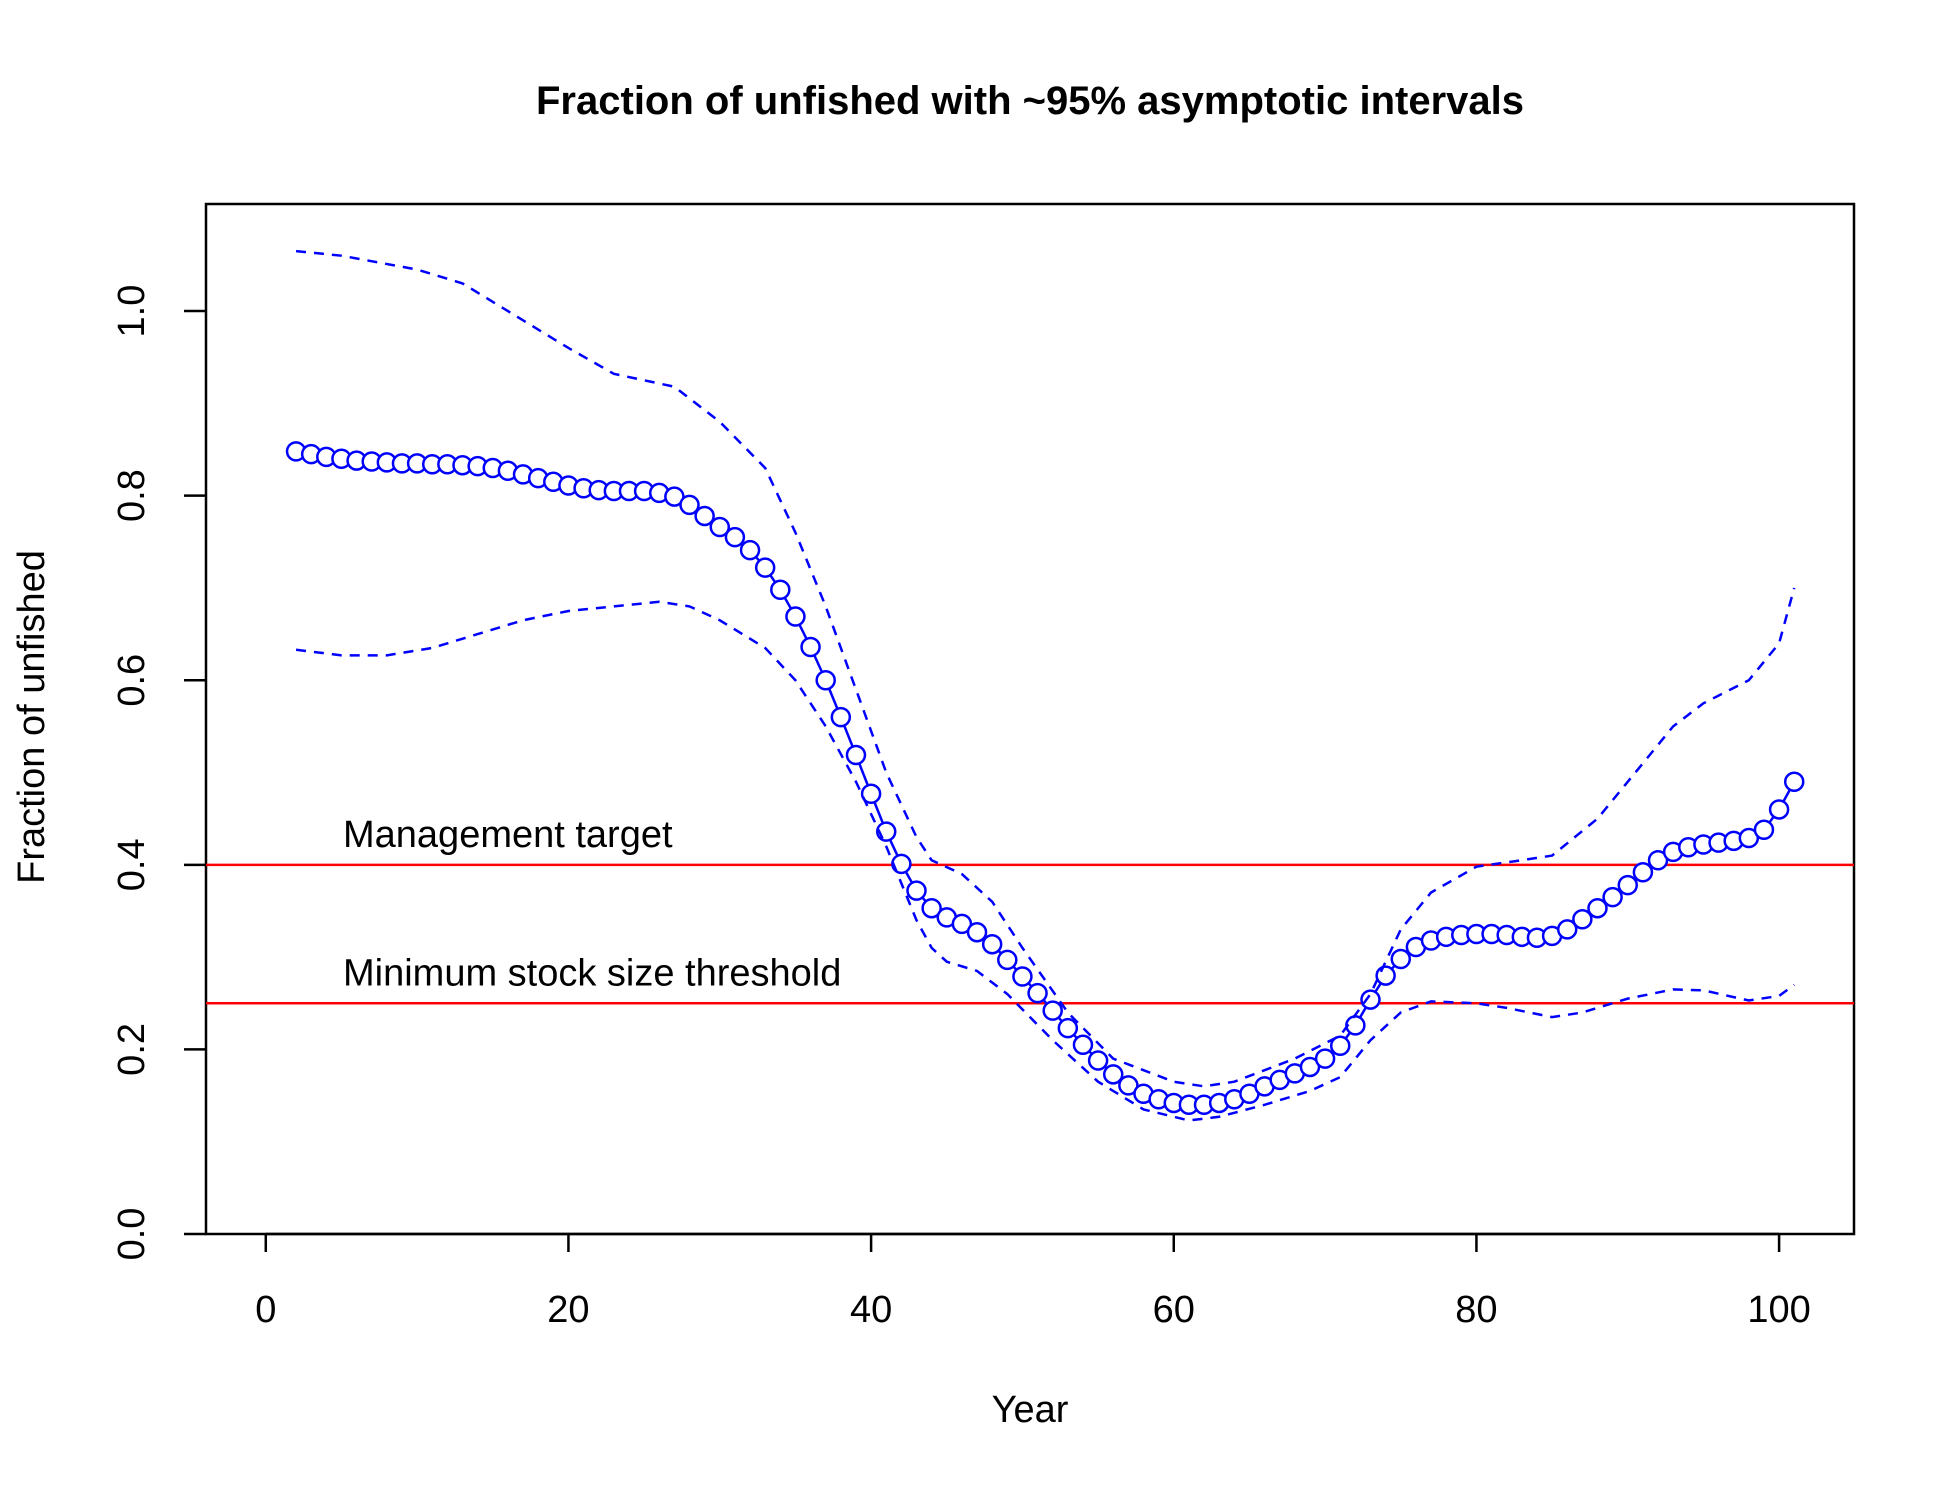 The height and width of the screenshot is (1500, 1950). I want to click on reference-label: Management target, so click(508, 835).